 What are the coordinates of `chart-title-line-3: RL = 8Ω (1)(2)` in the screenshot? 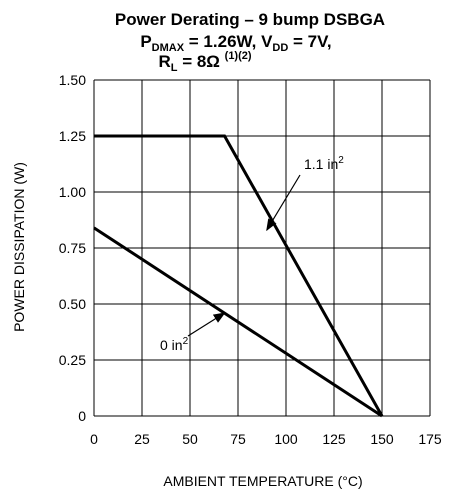 It's located at (204, 62).